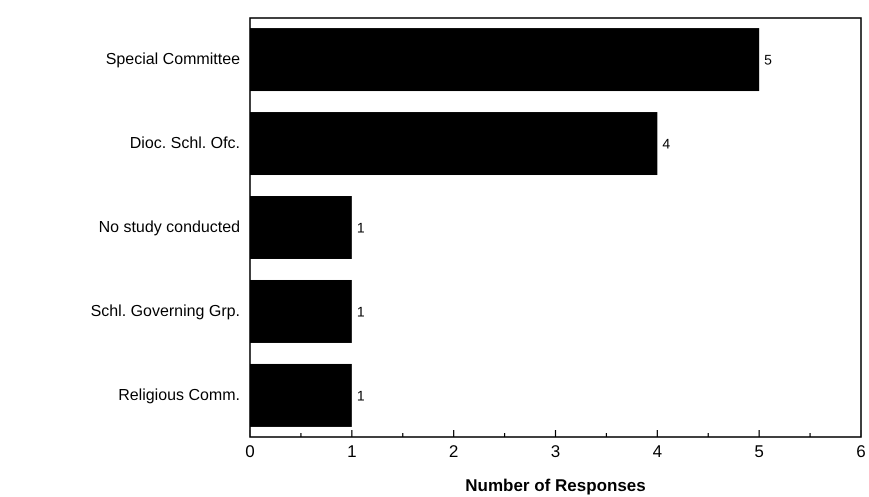  Describe the element at coordinates (165, 311) in the screenshot. I see `y-tick-label: Schl. Governing Grp.` at that location.